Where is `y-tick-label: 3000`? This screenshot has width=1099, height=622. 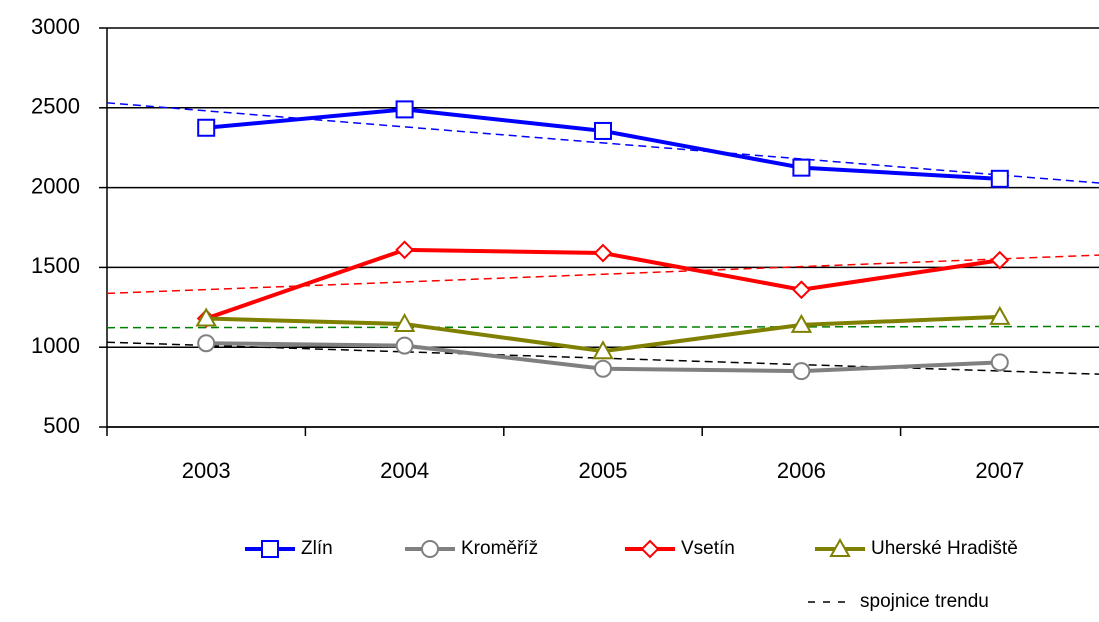
y-tick-label: 3000 is located at coordinates (55, 26).